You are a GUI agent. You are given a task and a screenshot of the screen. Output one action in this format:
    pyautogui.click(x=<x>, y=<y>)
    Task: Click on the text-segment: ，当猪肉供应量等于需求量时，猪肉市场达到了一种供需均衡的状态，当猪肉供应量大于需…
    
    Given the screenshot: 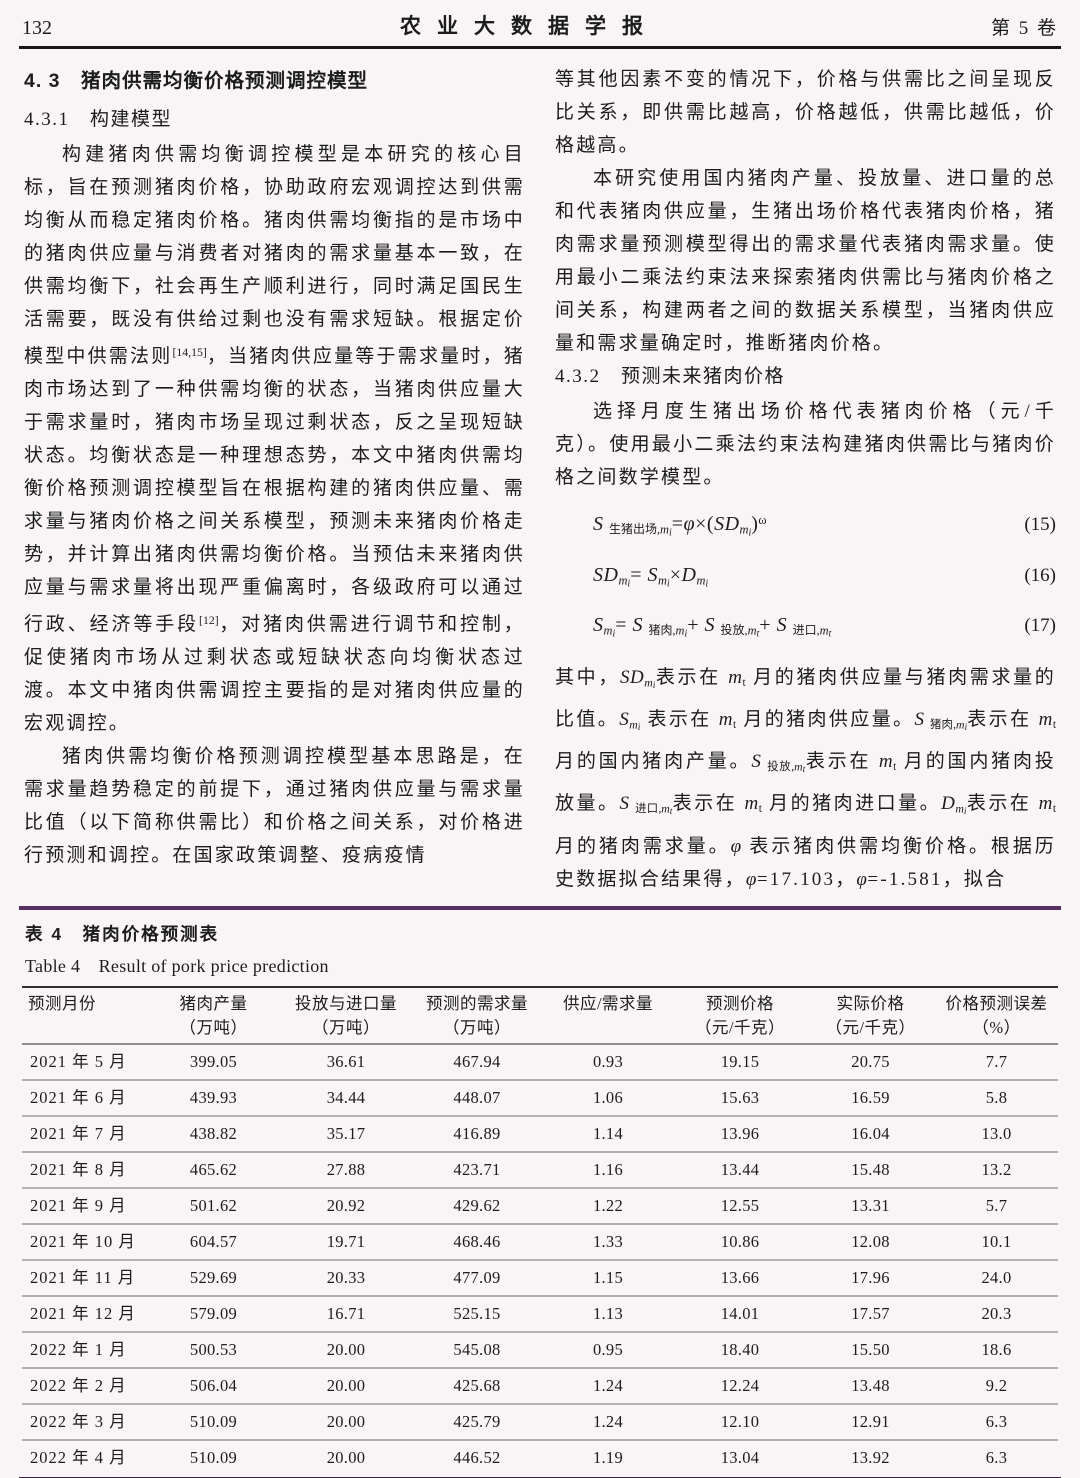 What is the action you would take?
    pyautogui.click(x=274, y=490)
    